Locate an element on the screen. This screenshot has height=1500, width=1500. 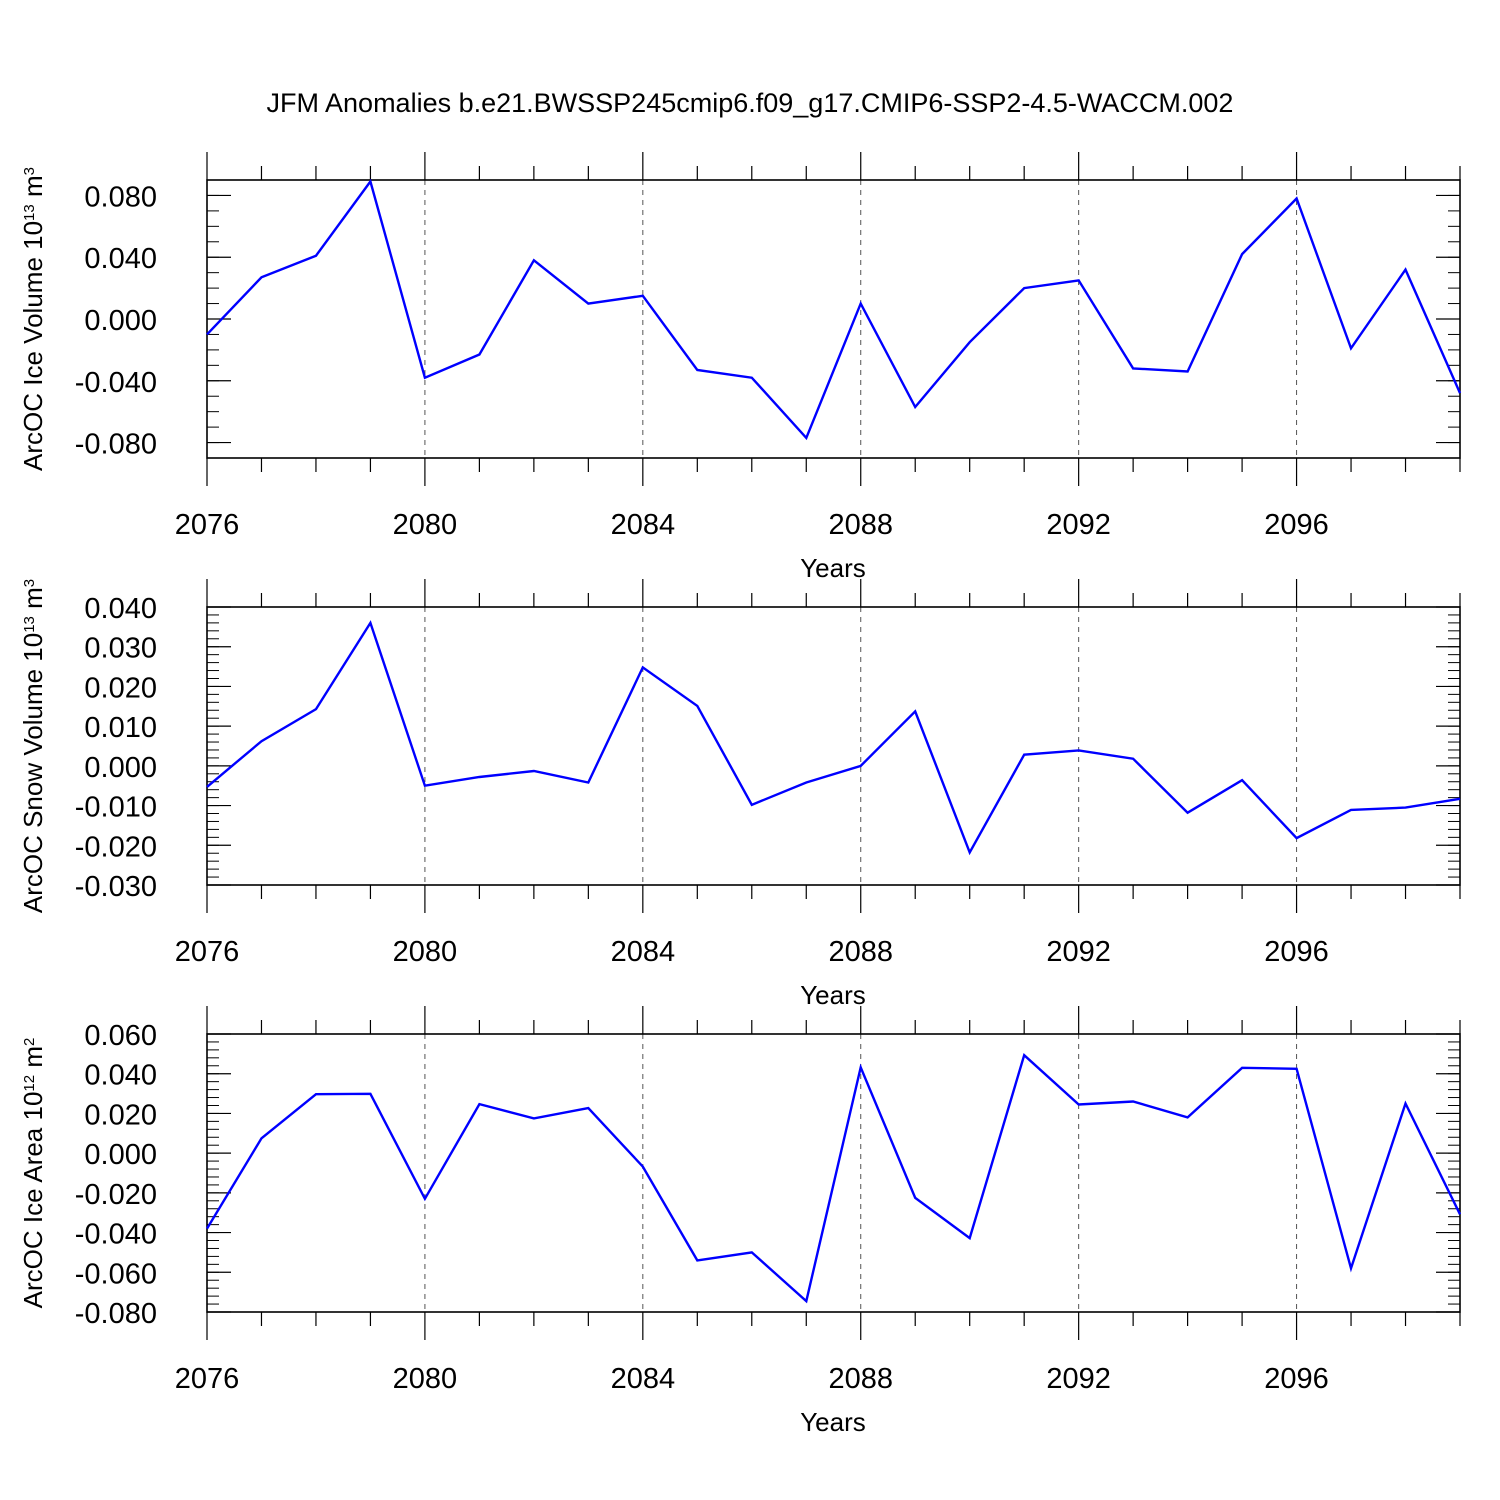
y-tick-label: 0.010 is located at coordinates (120, 728).